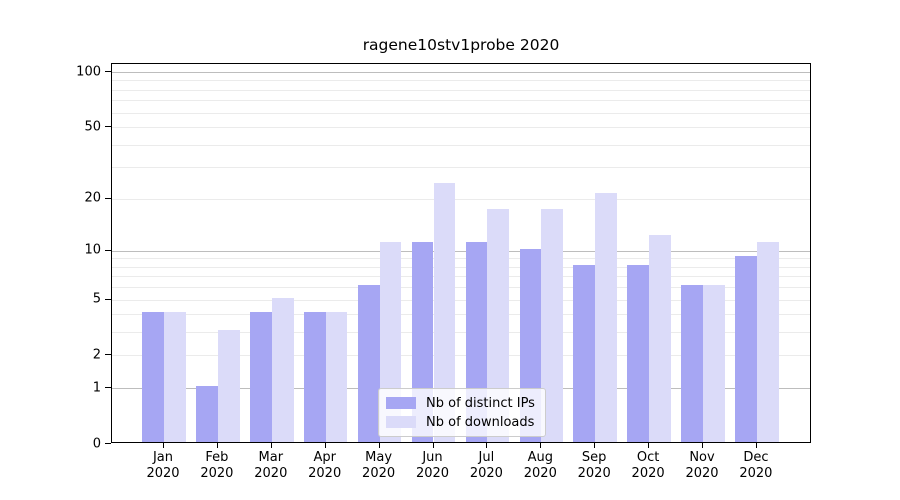 Image resolution: width=900 pixels, height=500 pixels. Describe the element at coordinates (217, 457) in the screenshot. I see `x-tick-month: Feb` at that location.